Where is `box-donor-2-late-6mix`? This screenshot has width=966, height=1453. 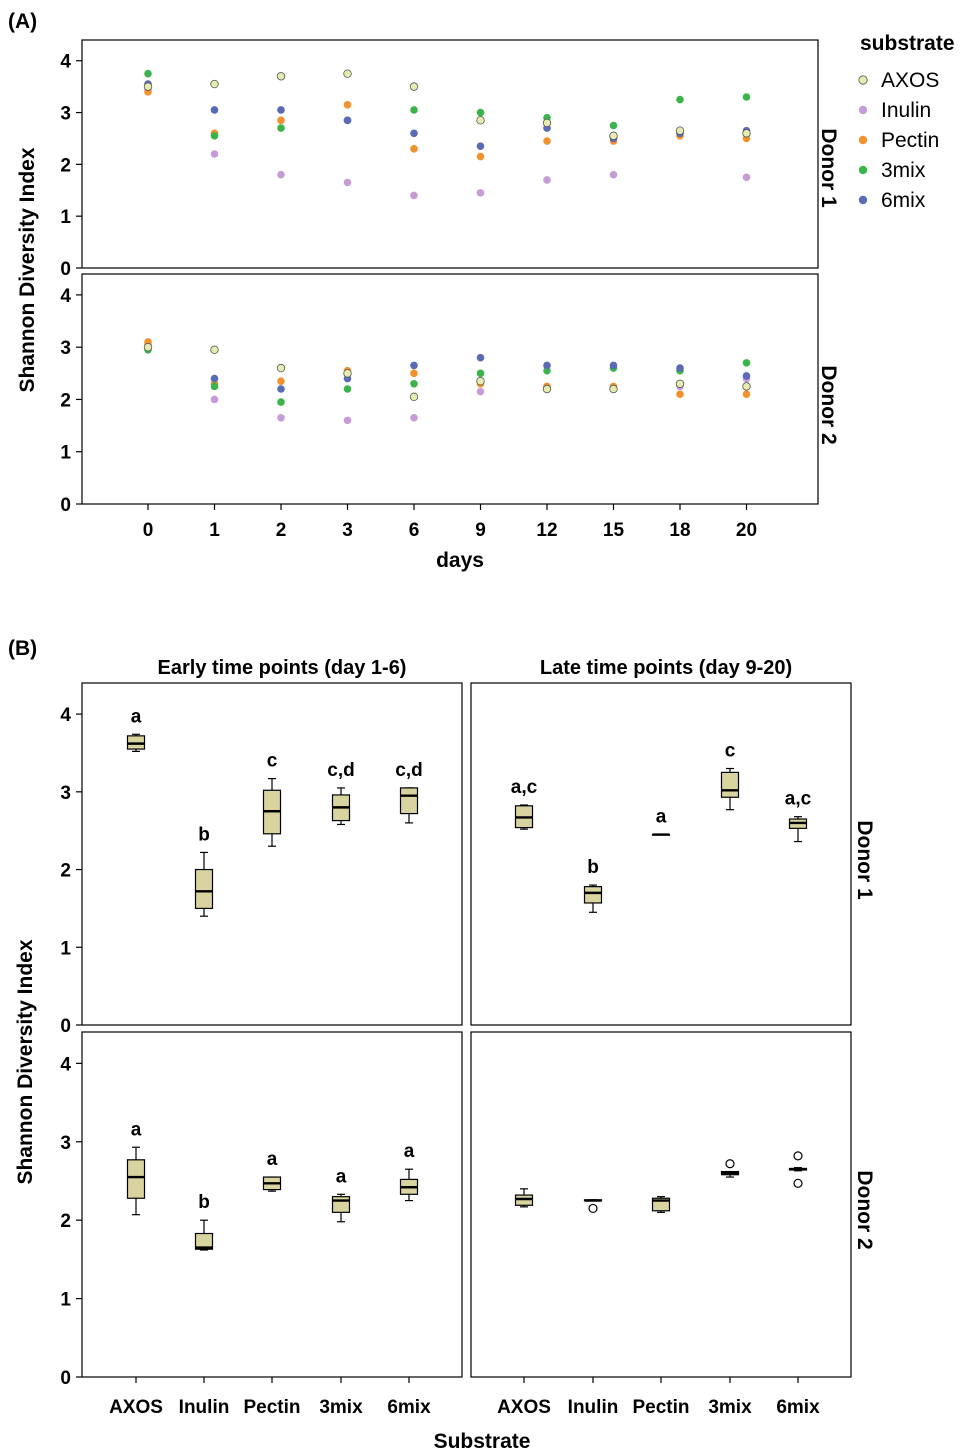
box-donor-2-late-6mix is located at coordinates (798, 1169).